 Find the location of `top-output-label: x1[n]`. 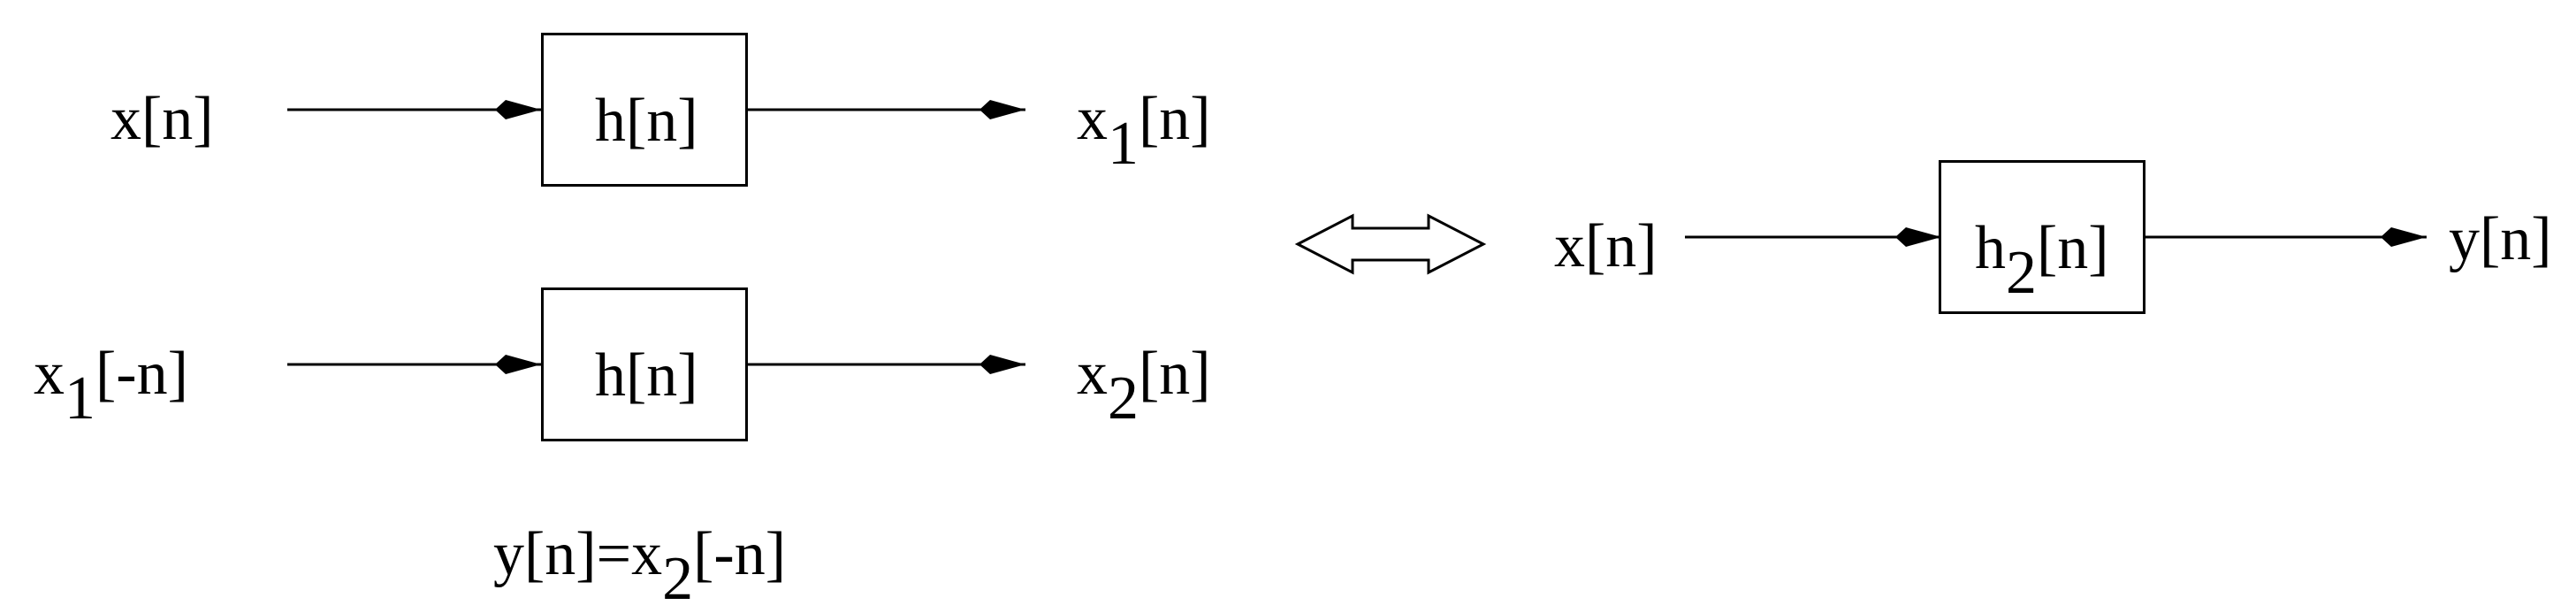

top-output-label: x1[n] is located at coordinates (1144, 131).